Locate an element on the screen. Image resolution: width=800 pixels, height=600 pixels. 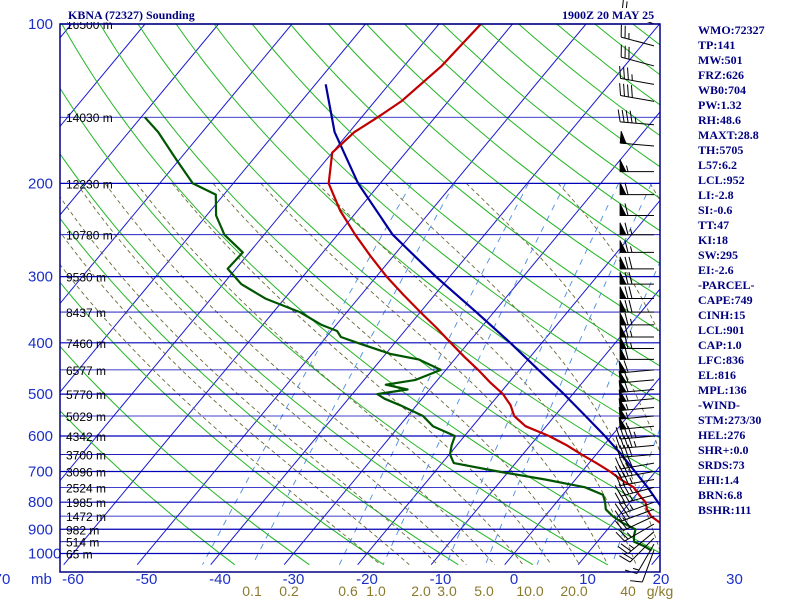
pressure-tick-label: 100 is located at coordinates (40, 24).